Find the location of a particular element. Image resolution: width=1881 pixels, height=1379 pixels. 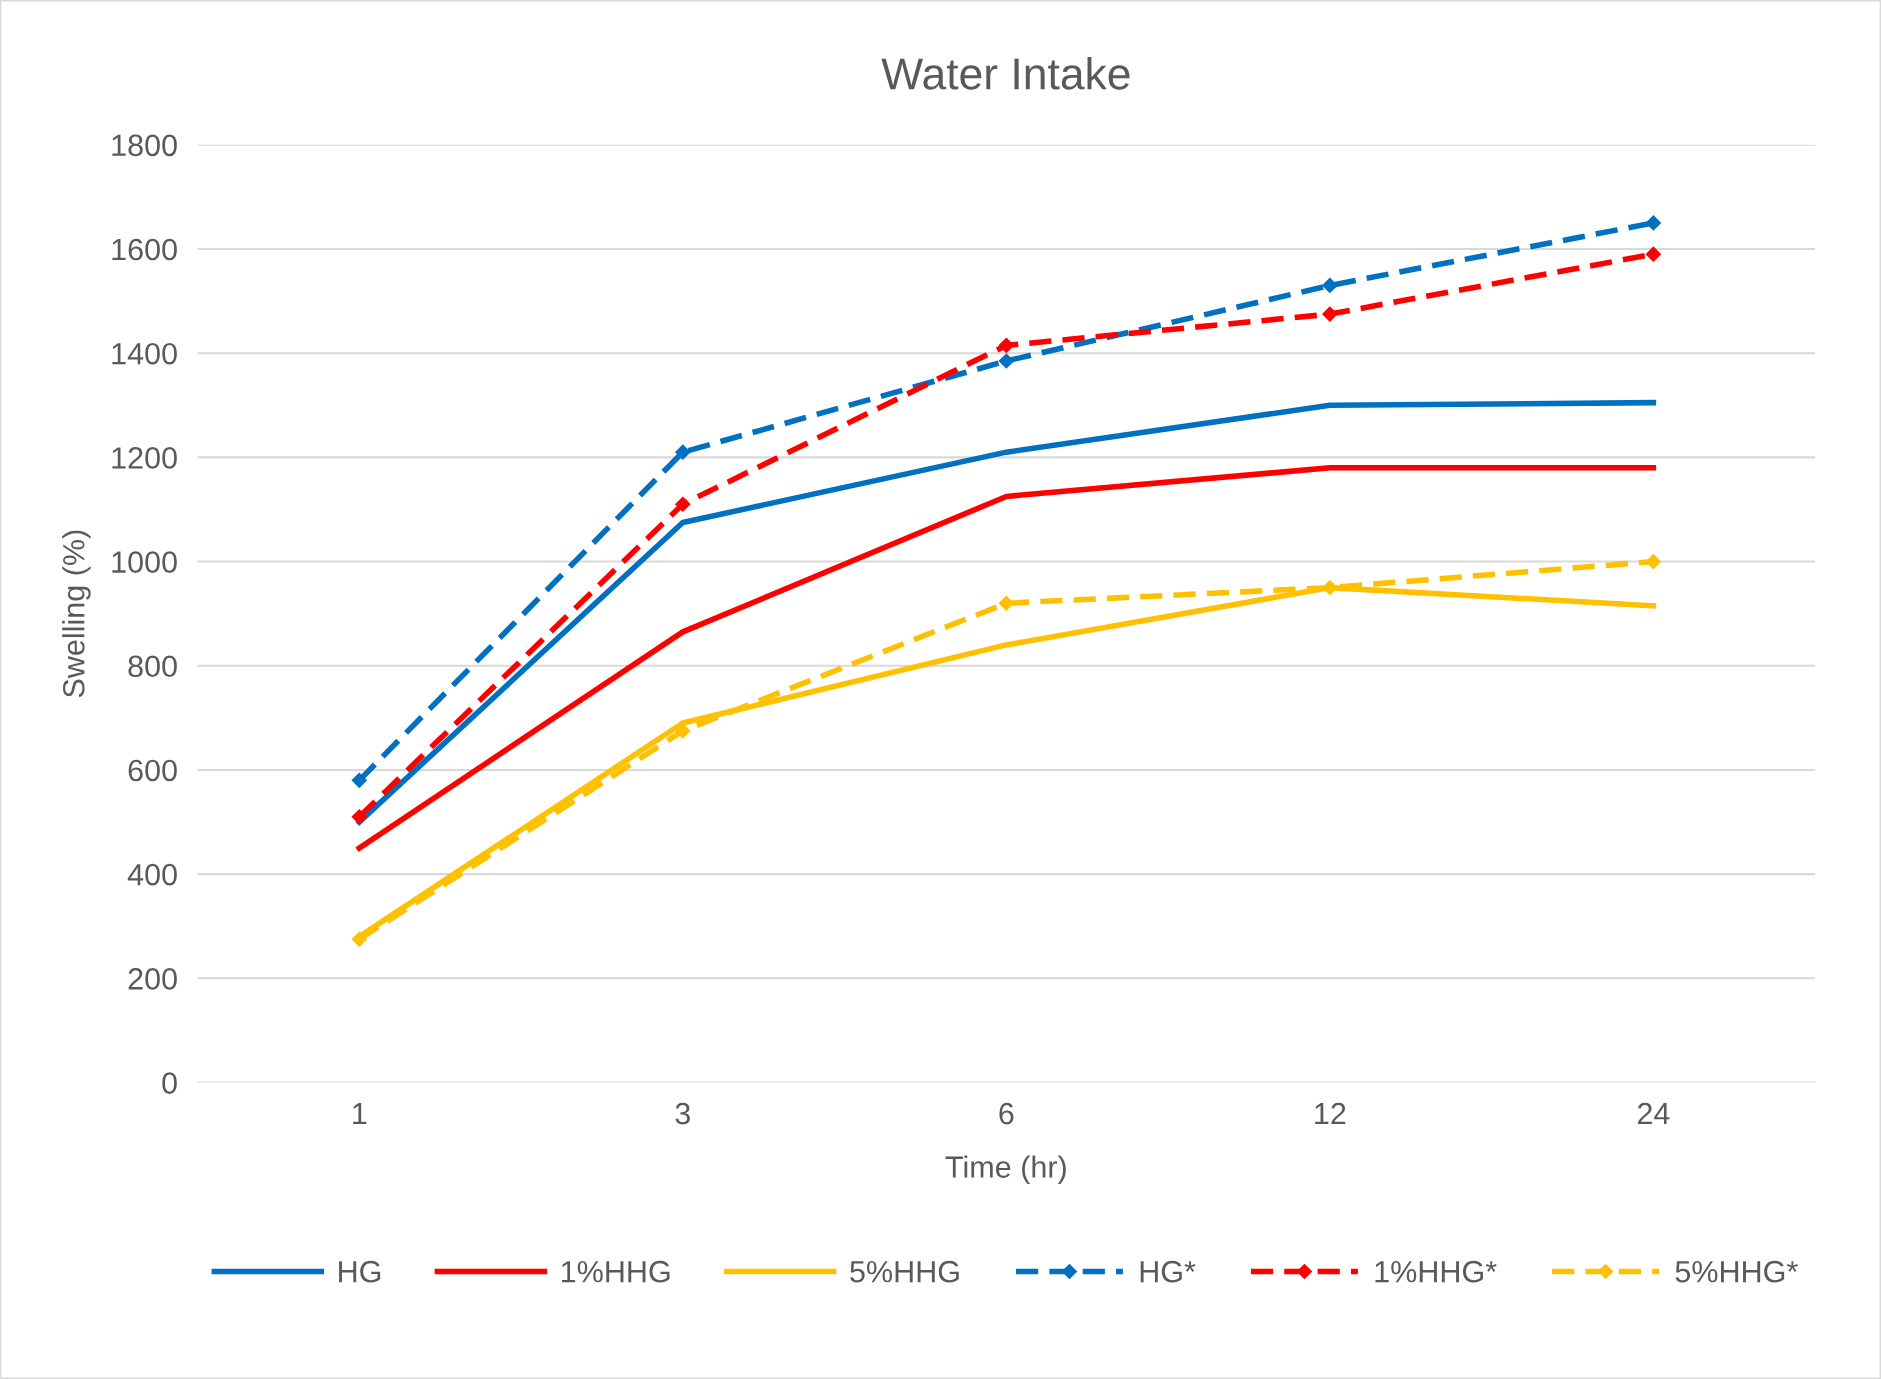

y-tick-label: 200 is located at coordinates (152, 979).